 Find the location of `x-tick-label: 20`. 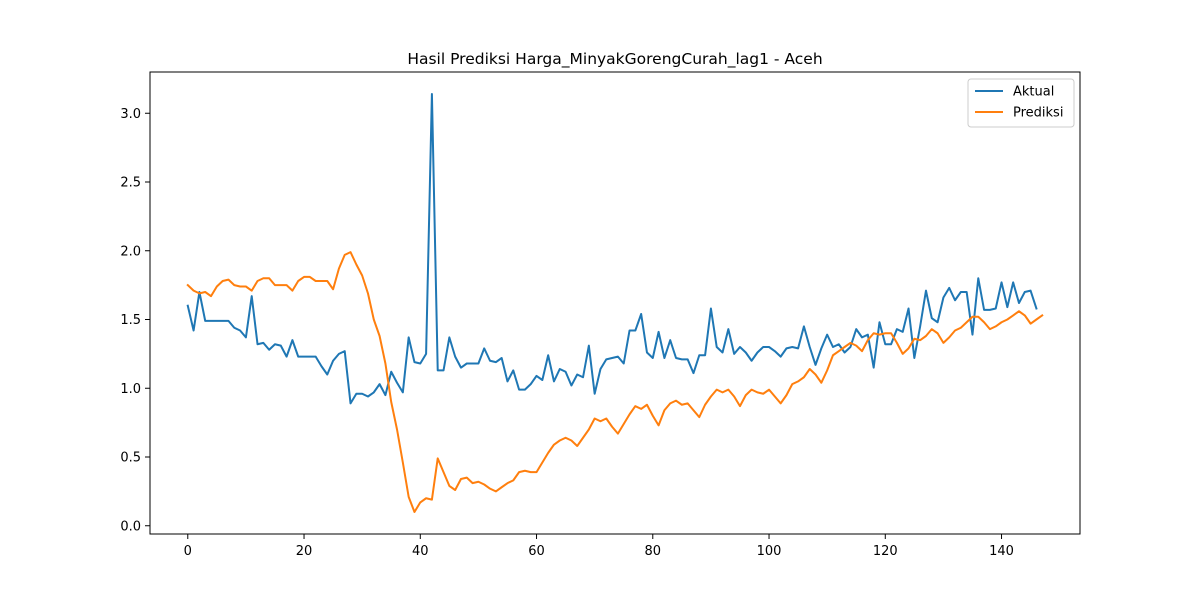

x-tick-label: 20 is located at coordinates (304, 551).